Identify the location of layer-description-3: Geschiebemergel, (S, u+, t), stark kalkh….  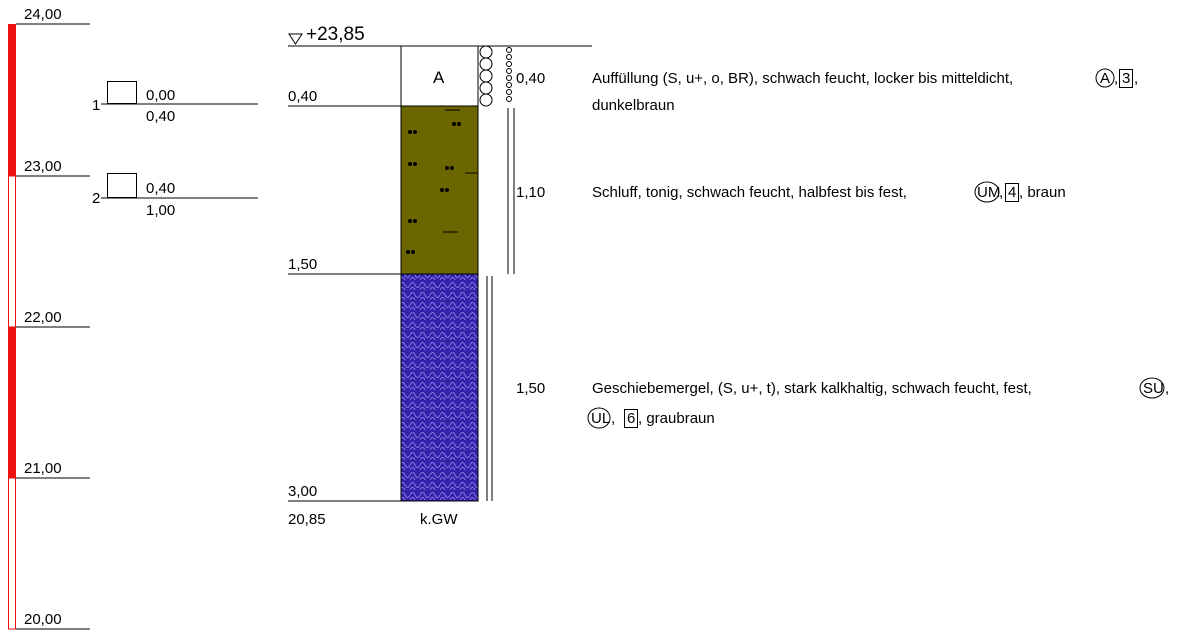
(878, 403).